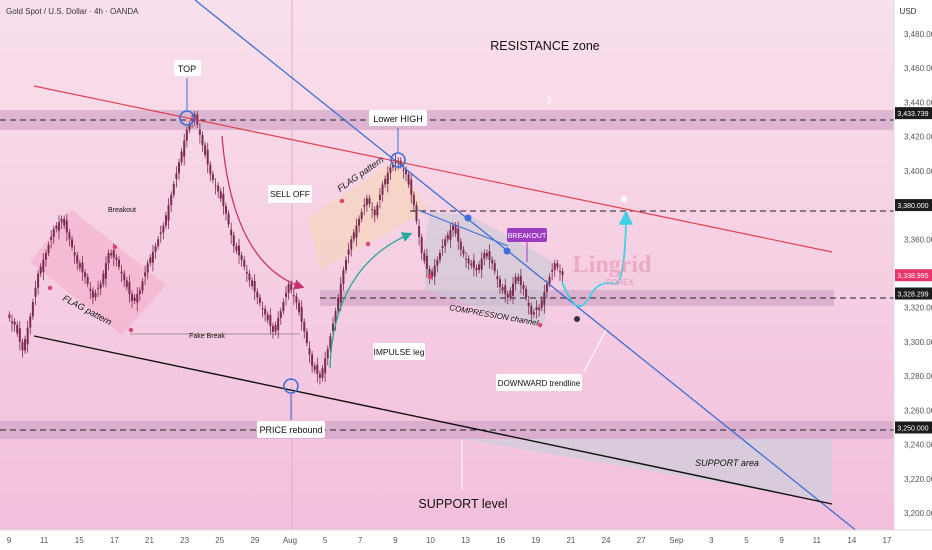 The height and width of the screenshot is (550, 932). I want to click on x-tick-label: 11, so click(817, 540).